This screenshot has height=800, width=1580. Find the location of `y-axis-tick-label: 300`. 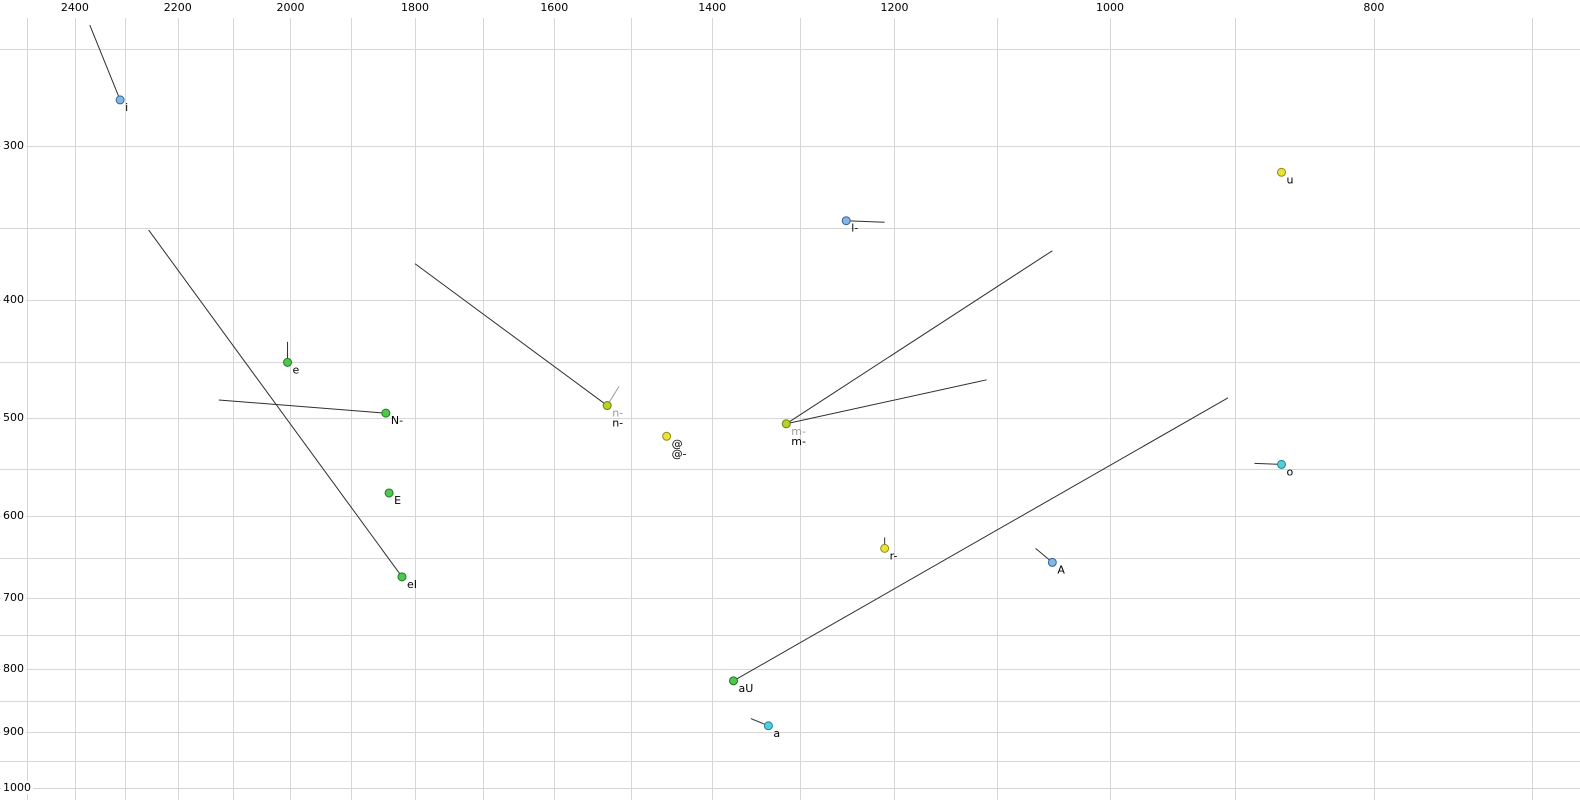

y-axis-tick-label: 300 is located at coordinates (13, 146).